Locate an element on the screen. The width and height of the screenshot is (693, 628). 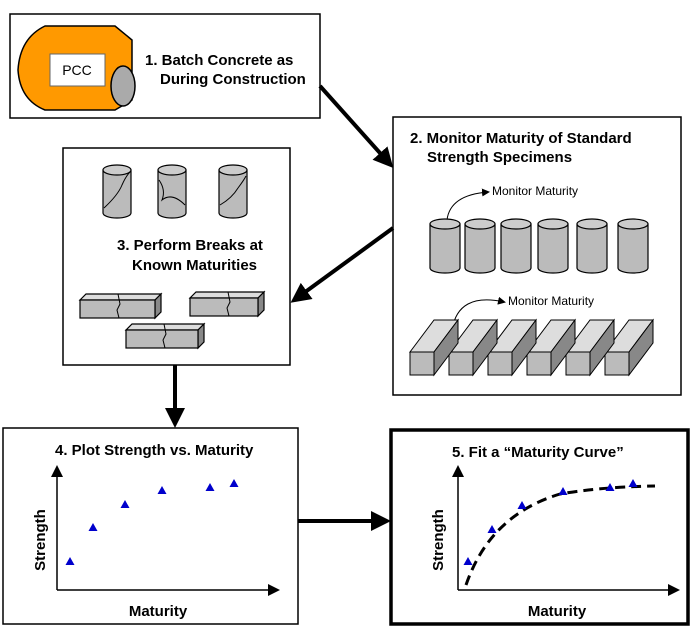
step1-title: During Construction is located at coordinates (233, 79).